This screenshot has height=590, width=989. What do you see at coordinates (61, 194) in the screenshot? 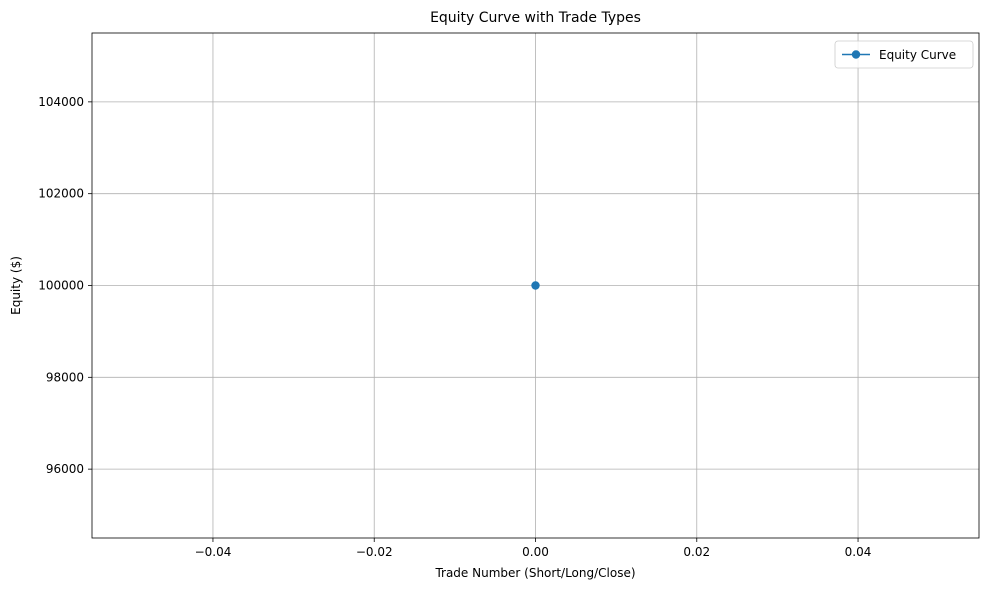
I see `y-tick-label: 102000` at bounding box center [61, 194].